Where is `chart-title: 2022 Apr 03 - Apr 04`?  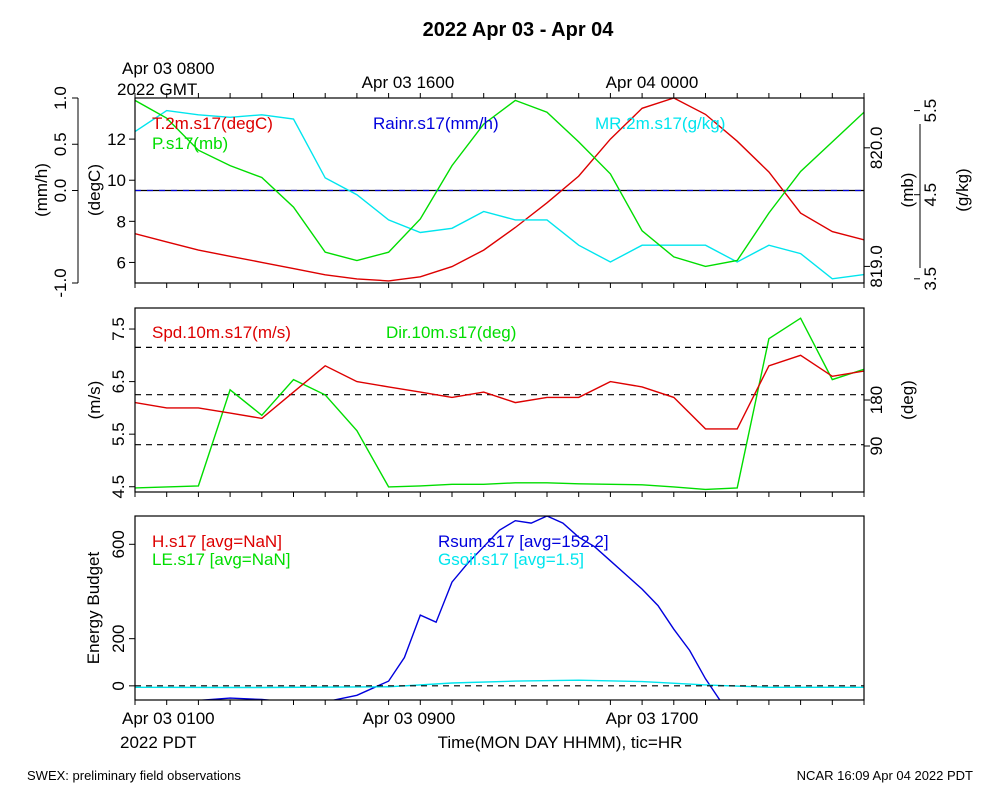
chart-title: 2022 Apr 03 - Apr 04 is located at coordinates (519, 30).